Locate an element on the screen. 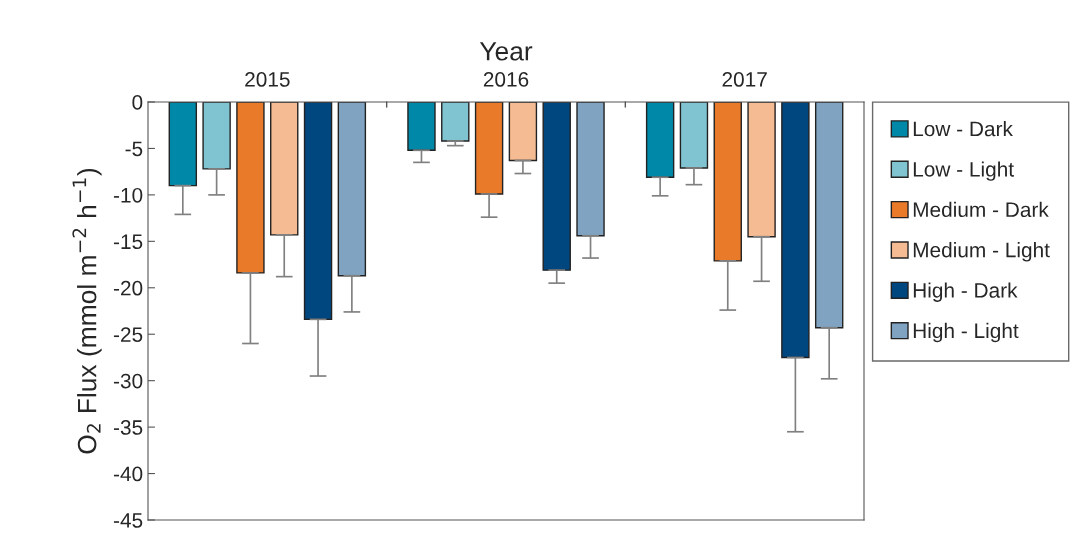 This screenshot has height=533, width=1092. legend-label: High - Dark is located at coordinates (965, 292).